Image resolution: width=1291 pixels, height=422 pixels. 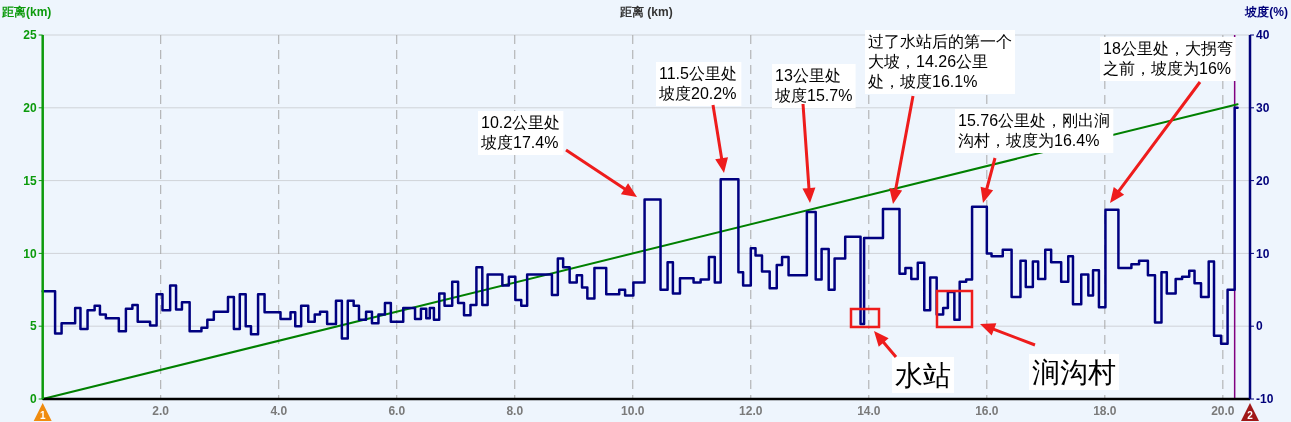 What do you see at coordinates (1250, 415) in the screenshot?
I see `text: 2` at bounding box center [1250, 415].